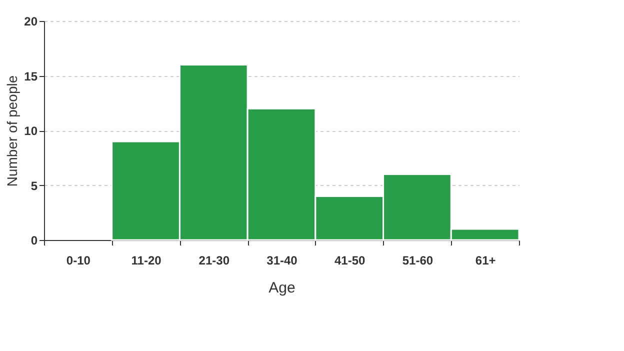 The image size is (624, 351). What do you see at coordinates (282, 261) in the screenshot?
I see `x-tick-label: 31-40` at bounding box center [282, 261].